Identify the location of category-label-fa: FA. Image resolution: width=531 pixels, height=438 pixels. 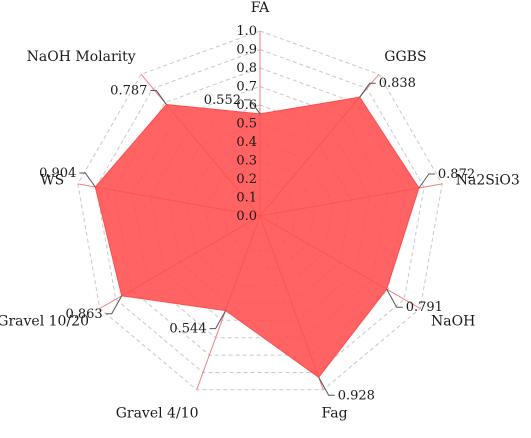
(260, 8).